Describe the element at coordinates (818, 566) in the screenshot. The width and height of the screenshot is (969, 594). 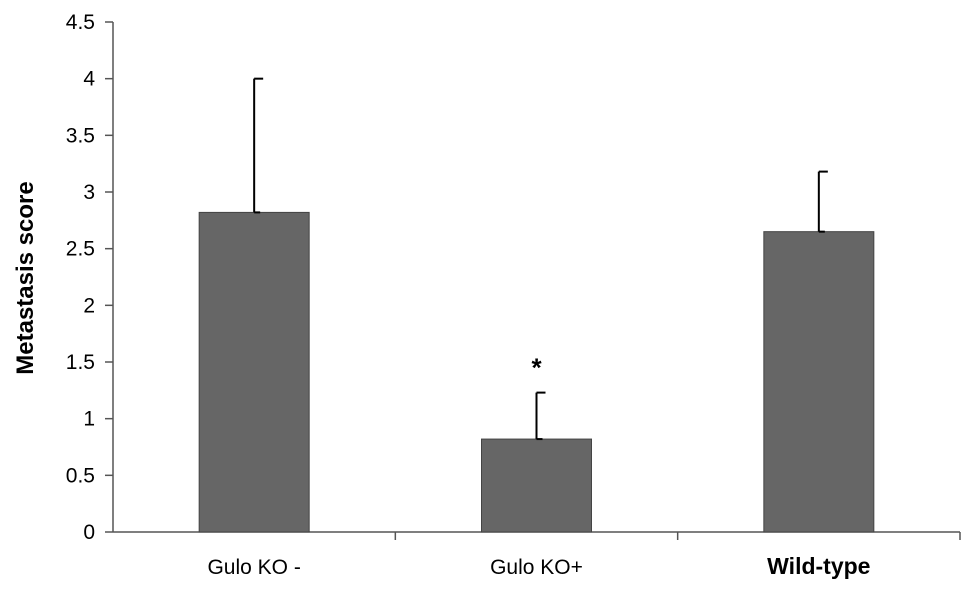
I see `x-category-label: Wild-type` at that location.